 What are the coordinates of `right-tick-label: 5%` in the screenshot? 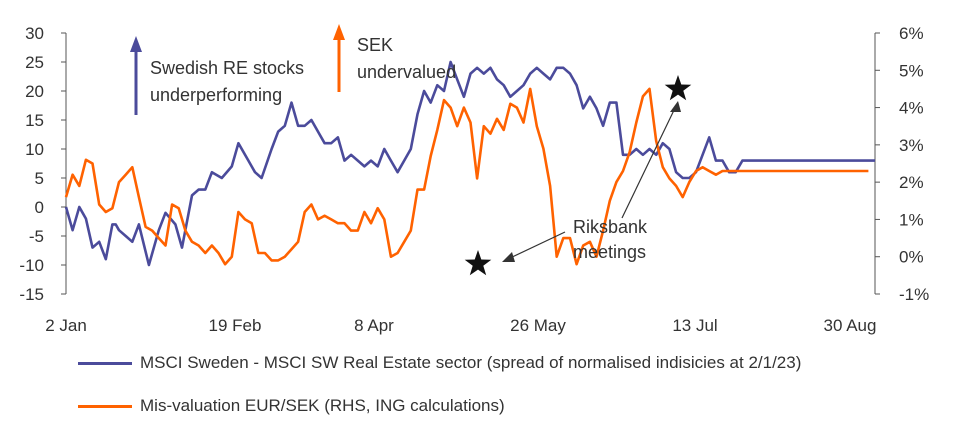 It's located at (911, 70).